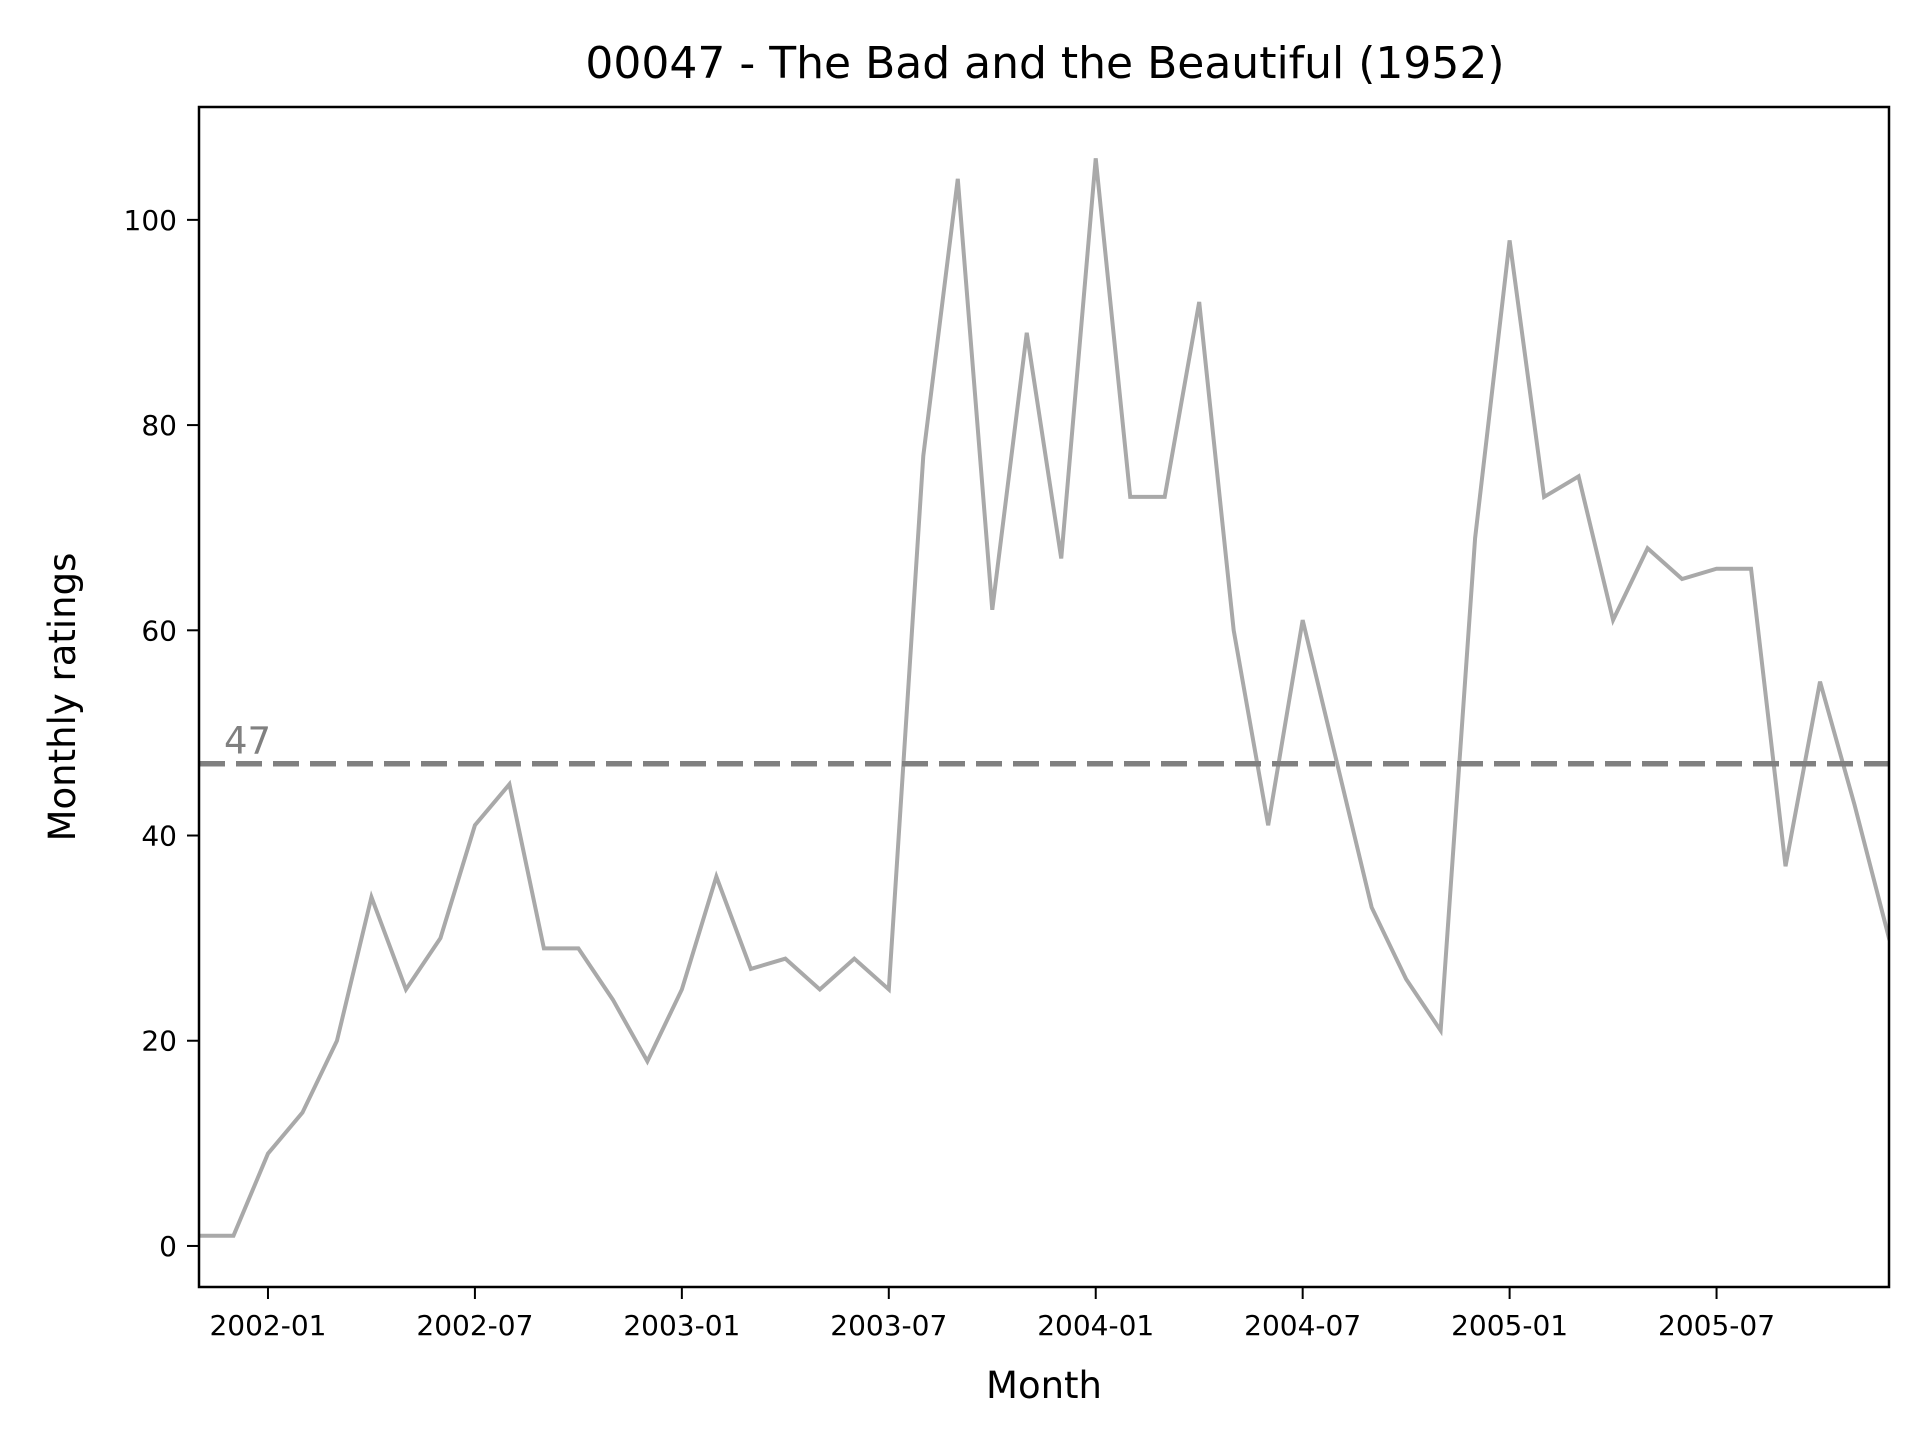  What do you see at coordinates (1509, 1325) in the screenshot?
I see `x-tick-label: 2005-01` at bounding box center [1509, 1325].